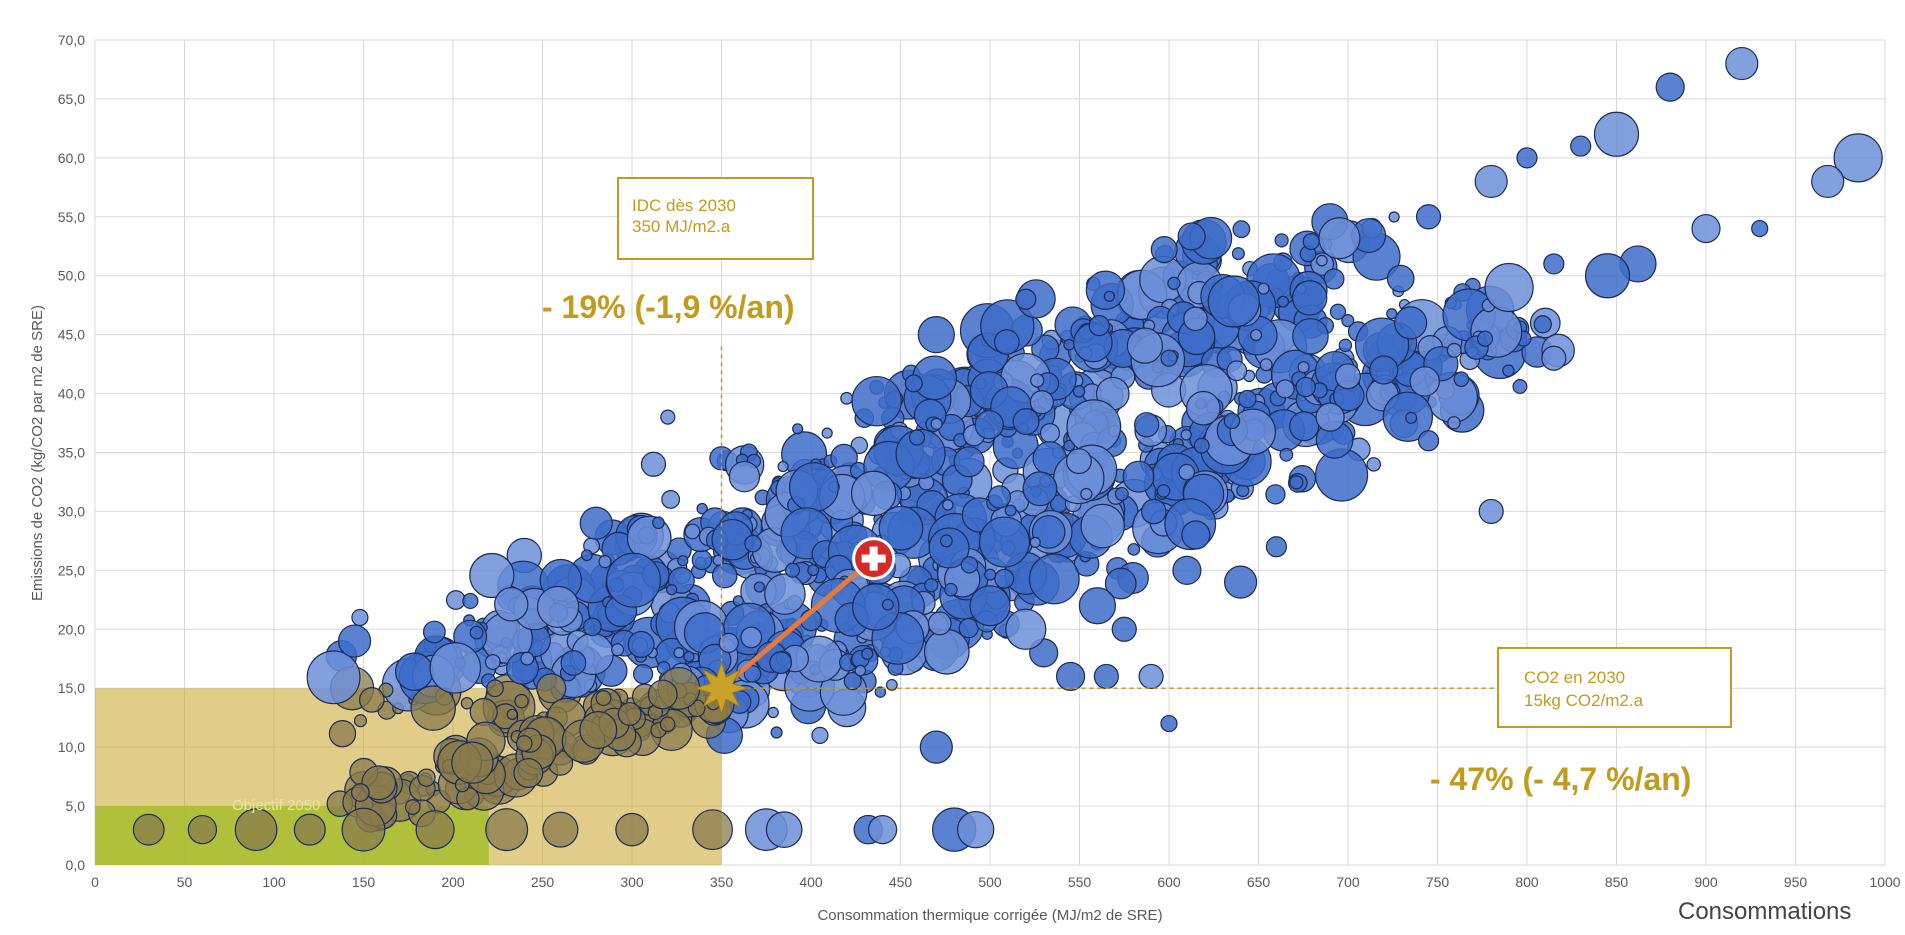 This screenshot has height=935, width=1905. I want to click on y-tick-label: 45,0, so click(71, 335).